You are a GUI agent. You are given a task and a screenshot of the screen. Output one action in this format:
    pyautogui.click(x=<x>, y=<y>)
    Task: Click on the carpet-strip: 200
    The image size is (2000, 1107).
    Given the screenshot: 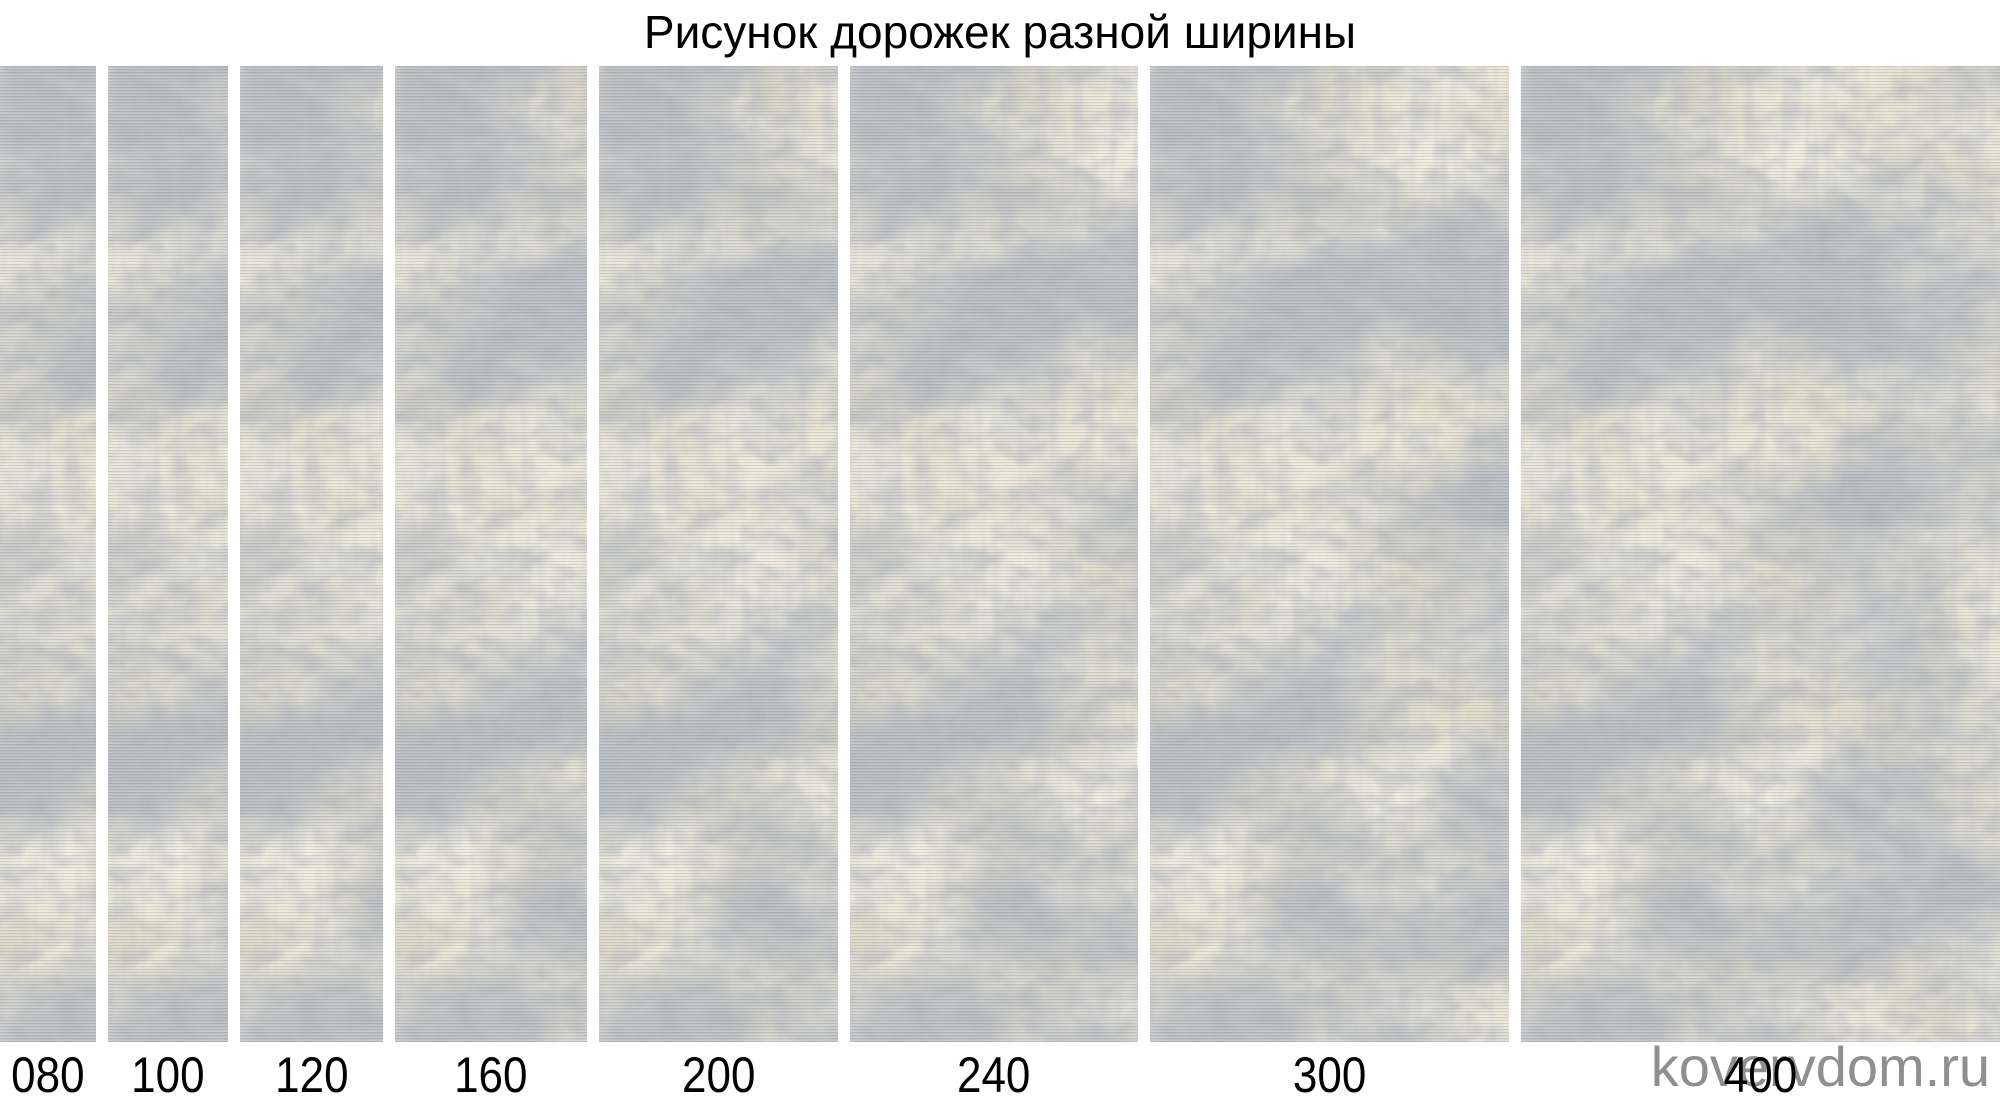 What is the action you would take?
    pyautogui.click(x=718, y=586)
    